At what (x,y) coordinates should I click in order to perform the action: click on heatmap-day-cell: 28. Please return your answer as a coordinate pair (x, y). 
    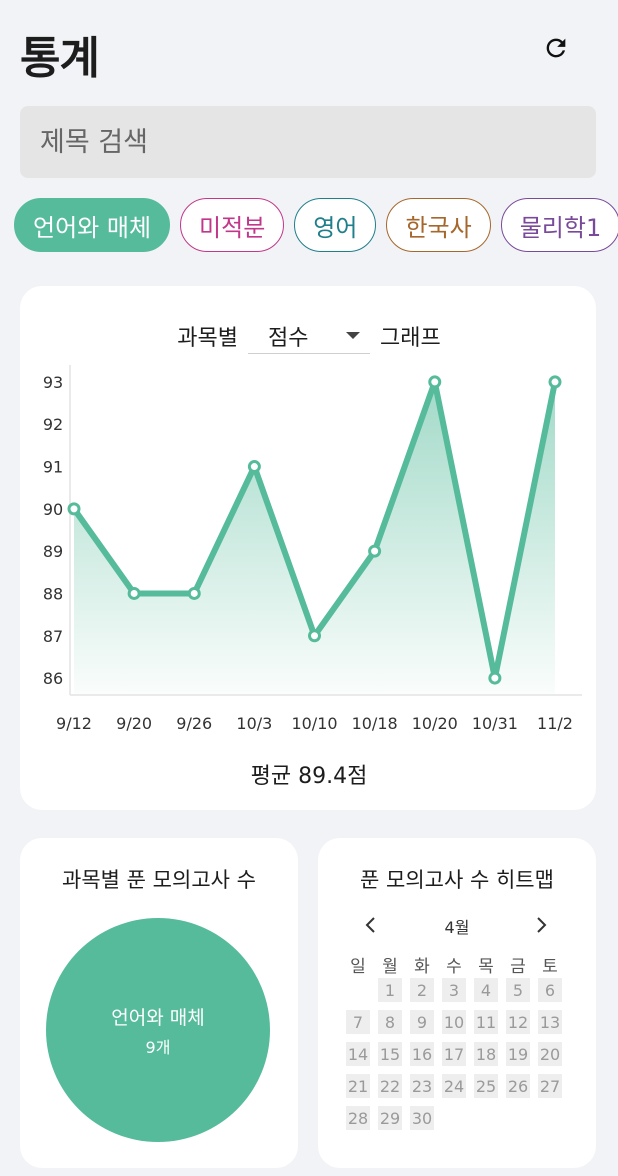
    Looking at the image, I should click on (358, 1118).